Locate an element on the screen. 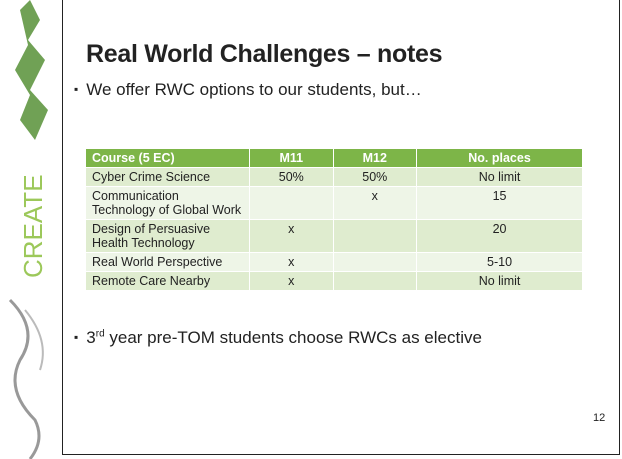 The height and width of the screenshot is (459, 622). table-cell: 15 is located at coordinates (499, 203).